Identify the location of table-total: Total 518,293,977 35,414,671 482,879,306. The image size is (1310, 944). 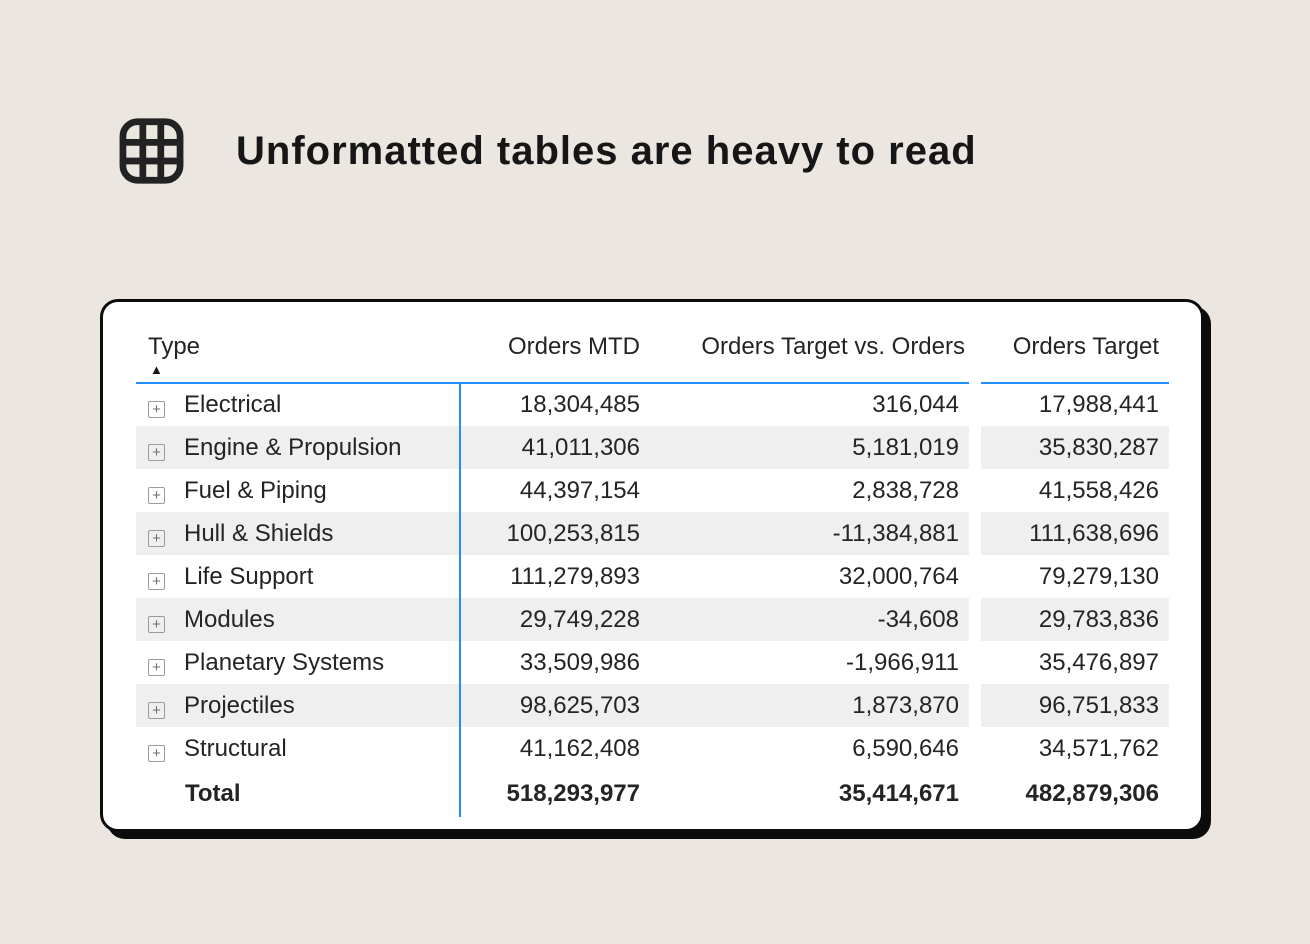
(652, 793).